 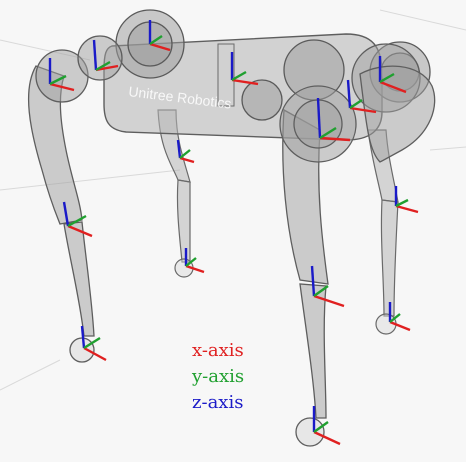 I want to click on frame-fl-foot, so click(x=93, y=343).